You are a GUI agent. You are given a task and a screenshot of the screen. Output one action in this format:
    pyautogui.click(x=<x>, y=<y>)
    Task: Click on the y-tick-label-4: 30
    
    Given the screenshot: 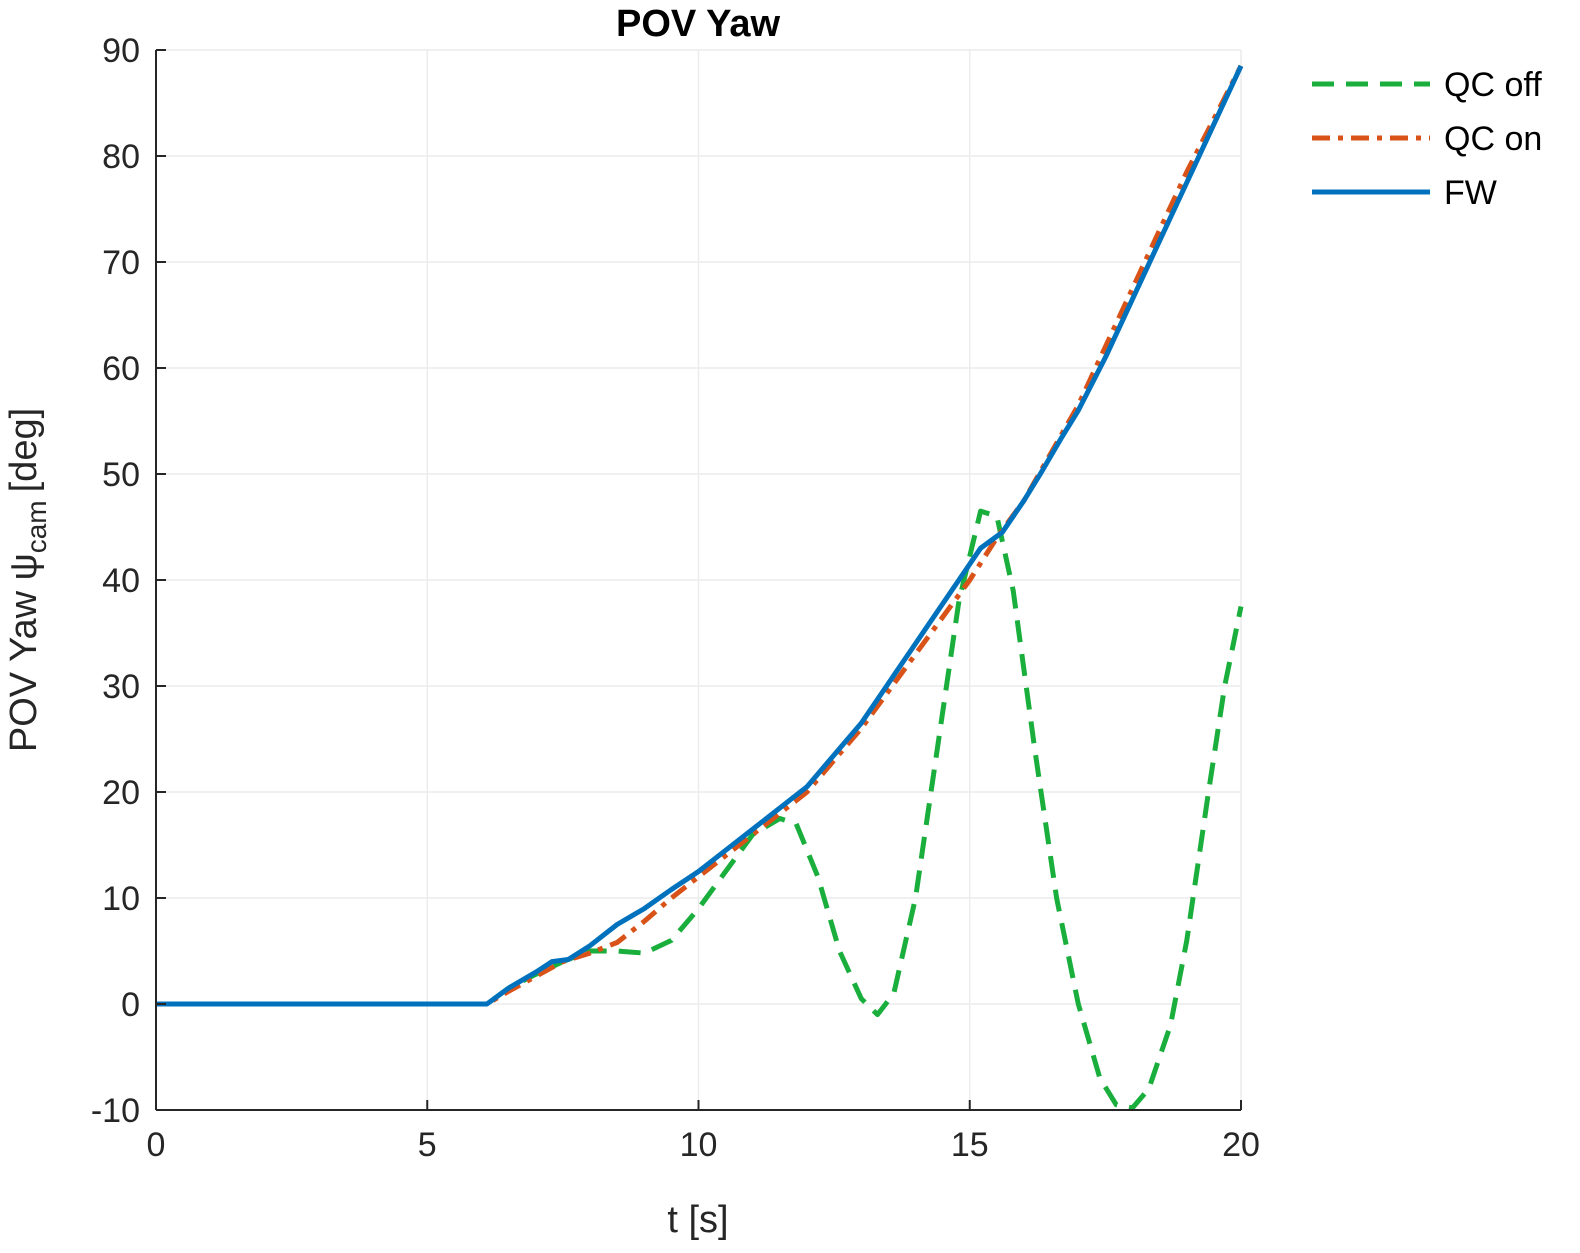 What is the action you would take?
    pyautogui.click(x=121, y=687)
    